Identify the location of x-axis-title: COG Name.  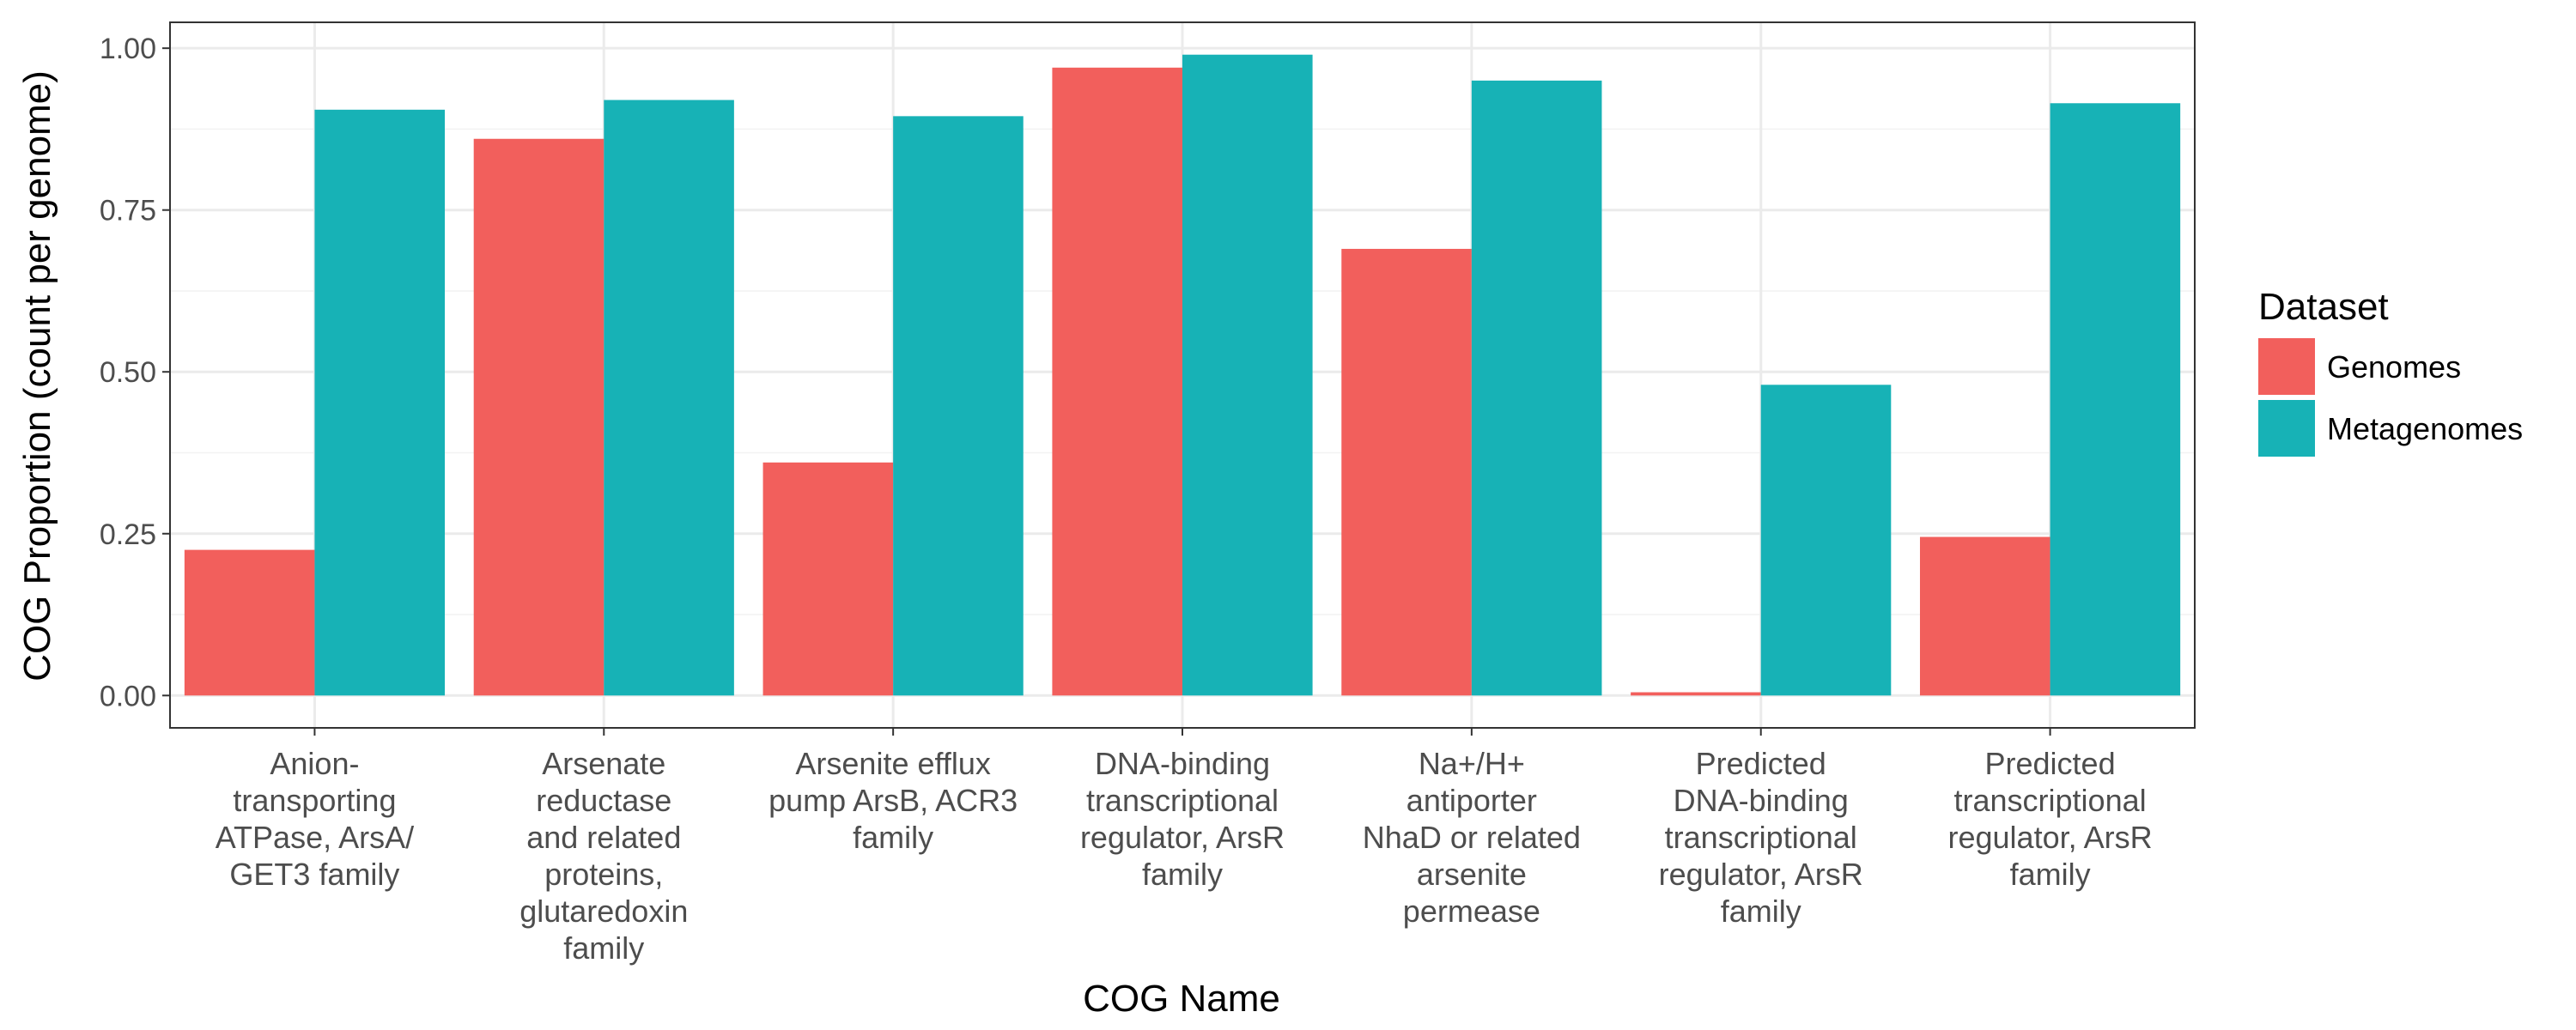
(1181, 999).